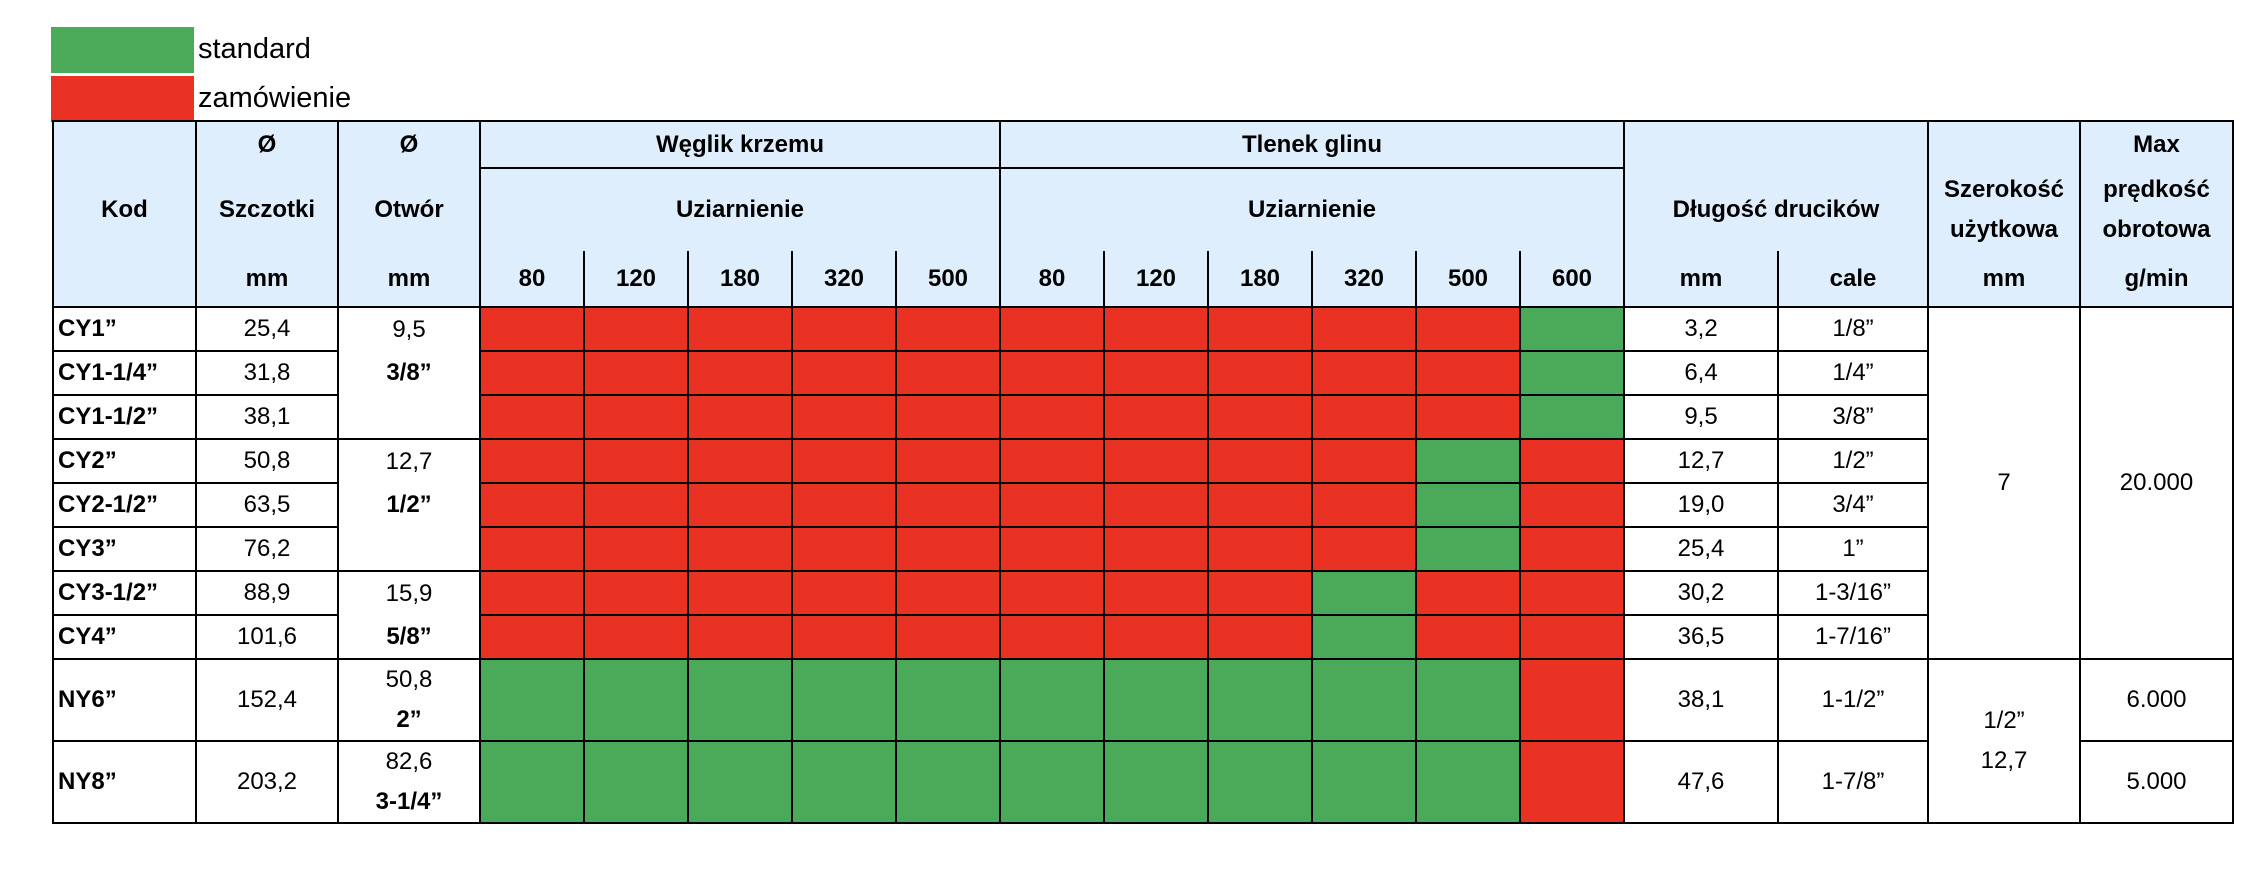 This screenshot has width=2263, height=875. Describe the element at coordinates (1260, 279) in the screenshot. I see `header-grit-tlenek: 180` at that location.